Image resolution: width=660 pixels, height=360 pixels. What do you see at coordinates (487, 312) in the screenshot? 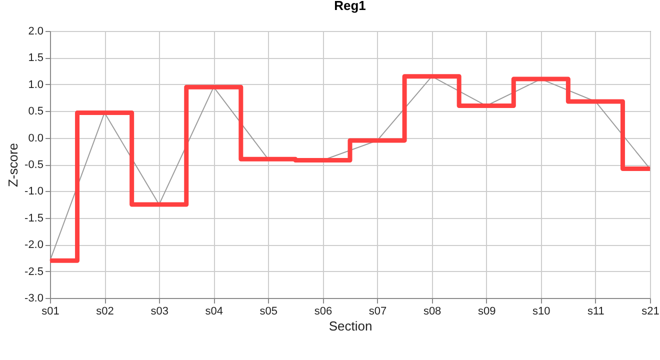
I see `x-tick-label: s09` at bounding box center [487, 312].